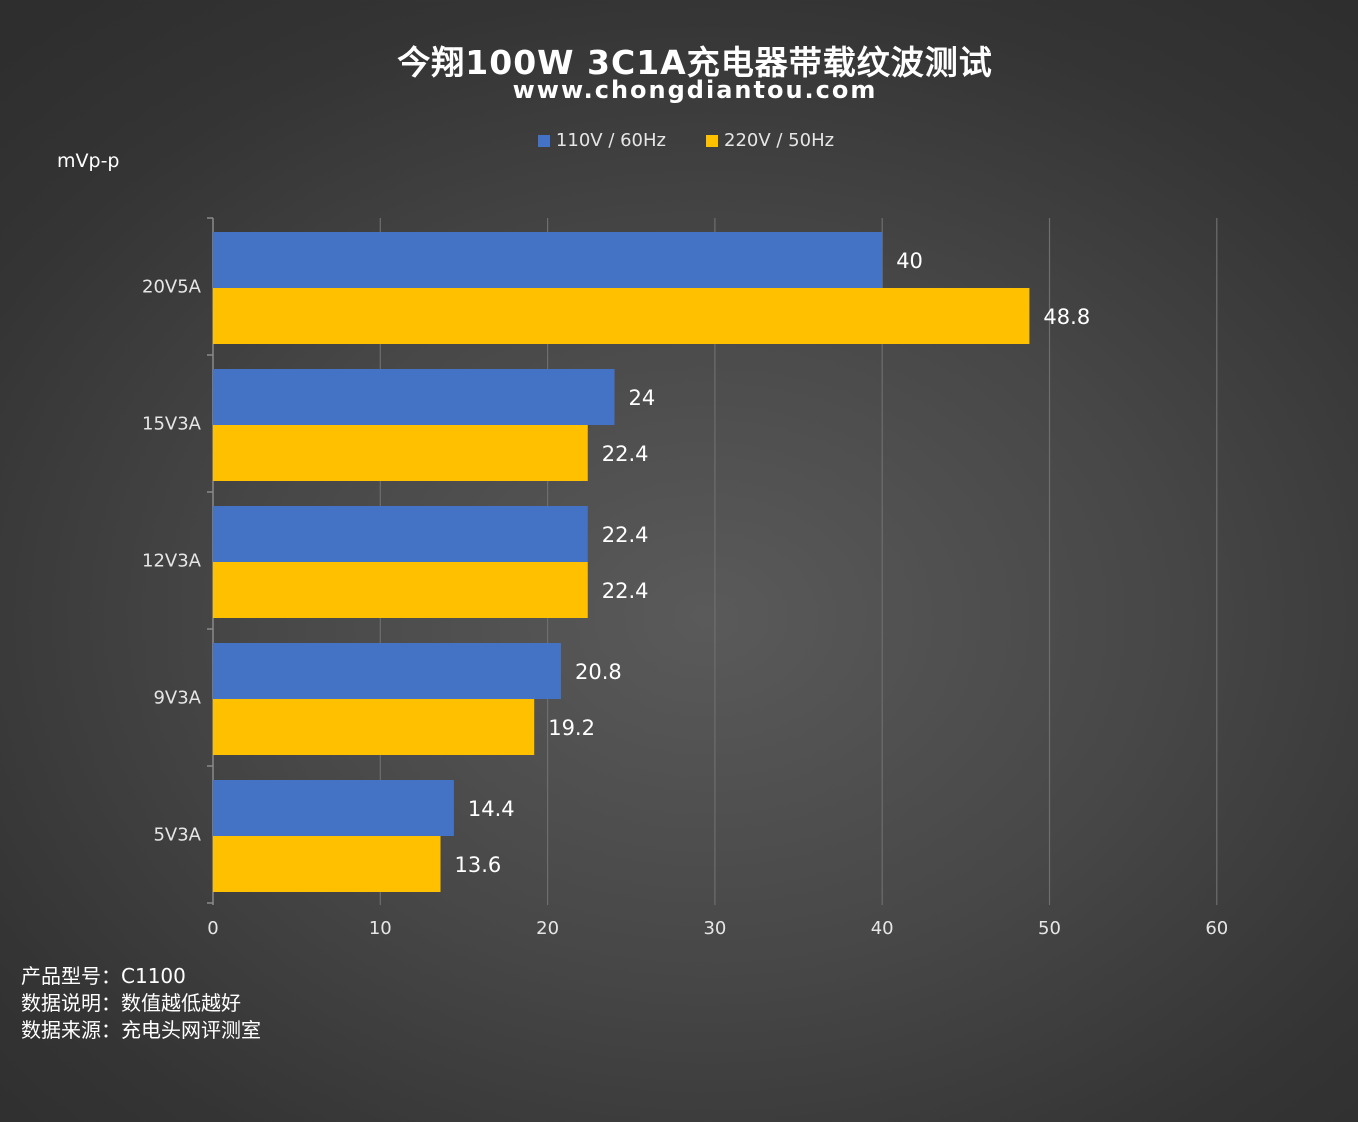  I want to click on data-label: 19.2, so click(571, 728).